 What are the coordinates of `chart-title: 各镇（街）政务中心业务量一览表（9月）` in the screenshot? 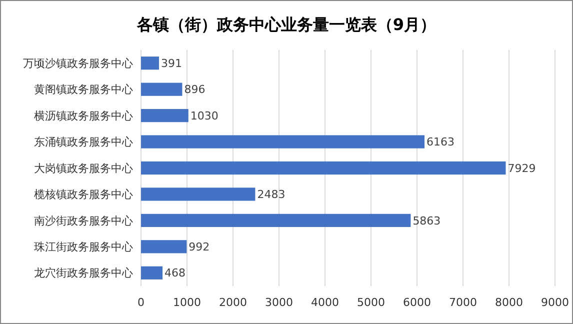 It's located at (286, 24).